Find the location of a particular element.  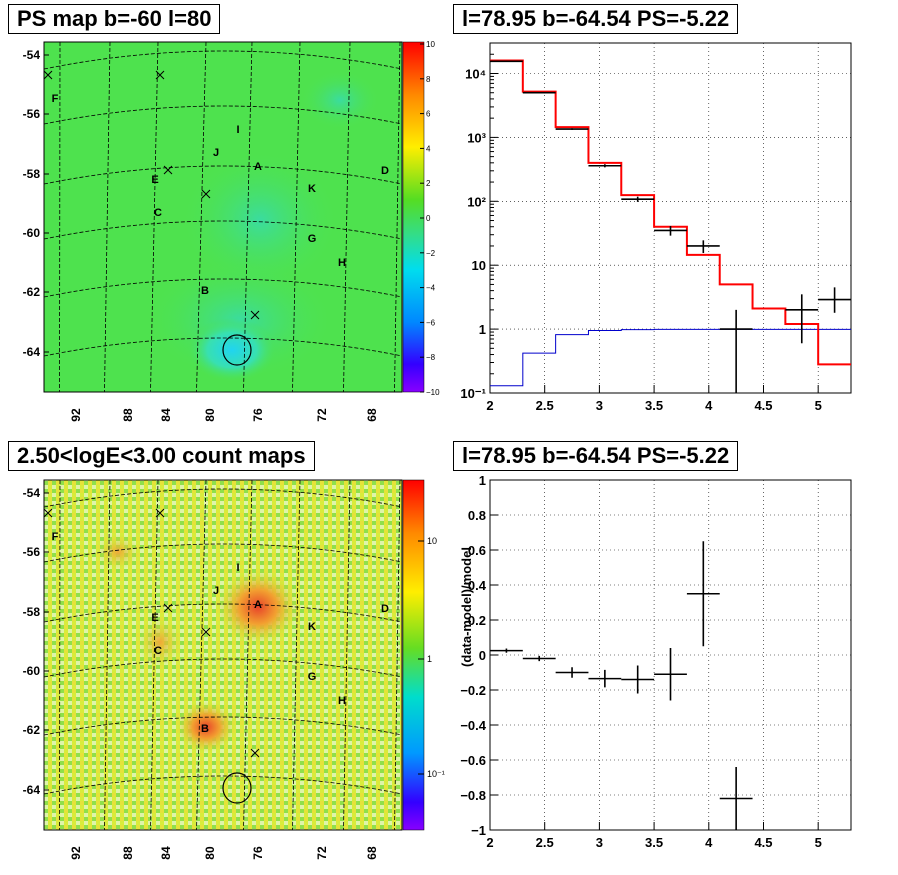

y-tick-label: −0.8 is located at coordinates (473, 795).